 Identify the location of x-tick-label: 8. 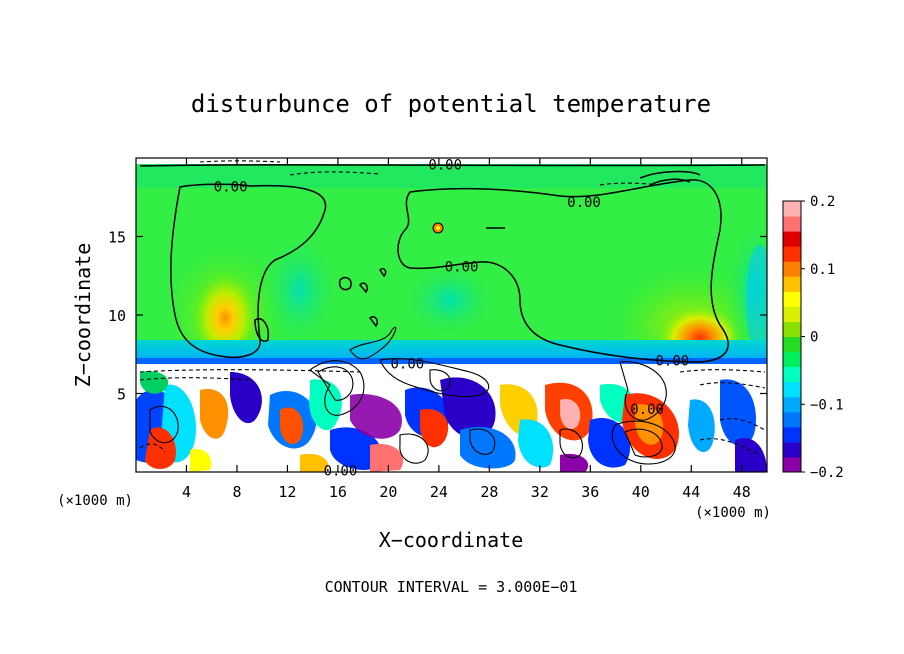
(236, 492).